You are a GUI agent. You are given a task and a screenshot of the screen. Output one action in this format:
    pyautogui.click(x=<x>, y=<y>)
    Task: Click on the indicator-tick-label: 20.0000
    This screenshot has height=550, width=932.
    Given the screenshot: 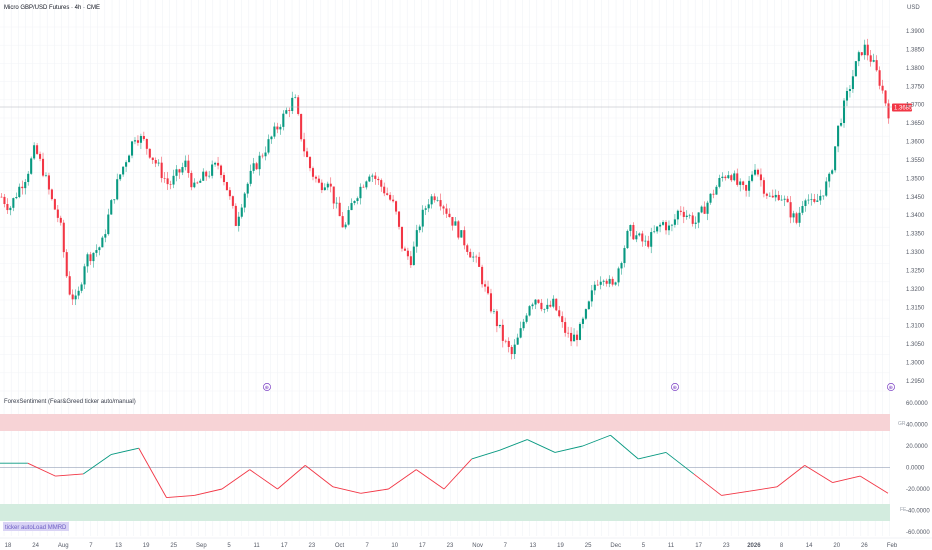 What is the action you would take?
    pyautogui.click(x=917, y=447)
    